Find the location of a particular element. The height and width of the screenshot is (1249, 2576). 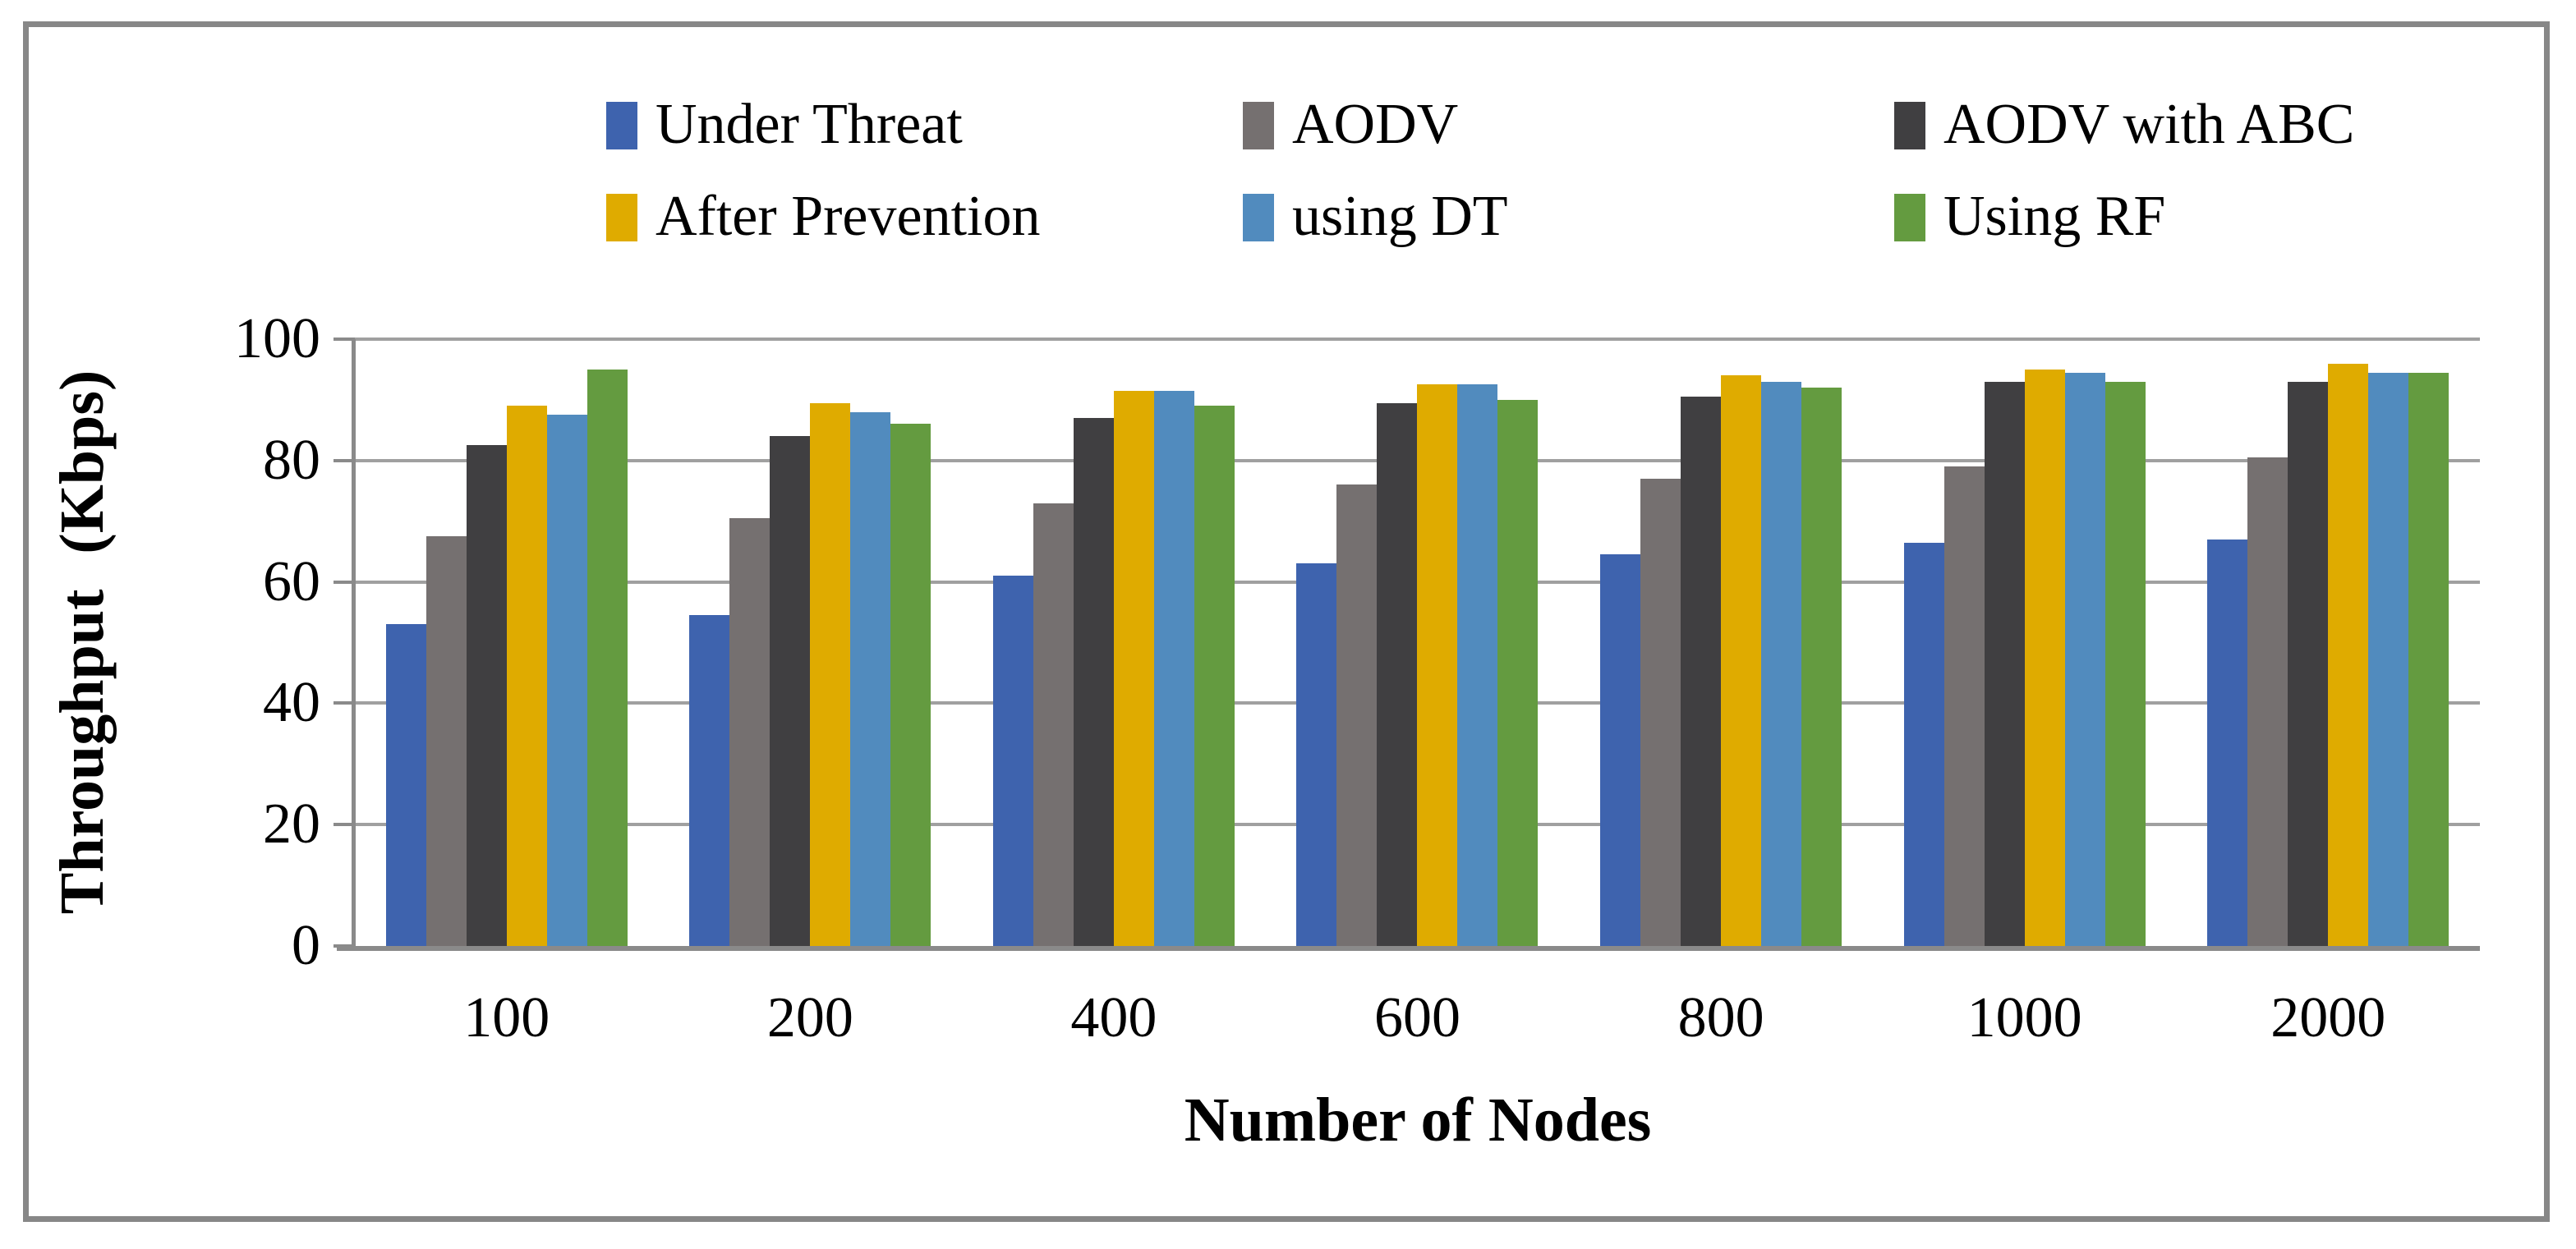

bar-under-threat-2000 is located at coordinates (2227, 742).